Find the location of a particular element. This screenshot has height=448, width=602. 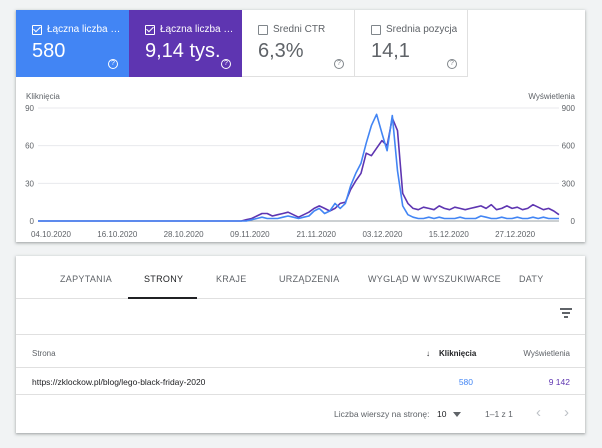

tab-pages: STRONY is located at coordinates (164, 279).